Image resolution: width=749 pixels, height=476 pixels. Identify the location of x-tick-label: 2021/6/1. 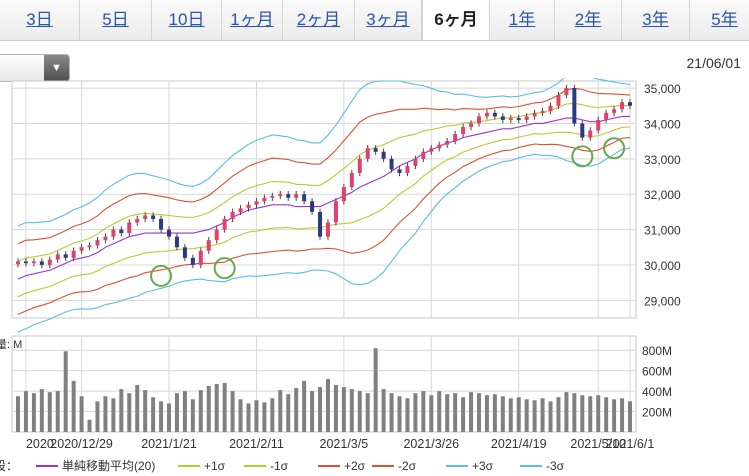
(630, 444).